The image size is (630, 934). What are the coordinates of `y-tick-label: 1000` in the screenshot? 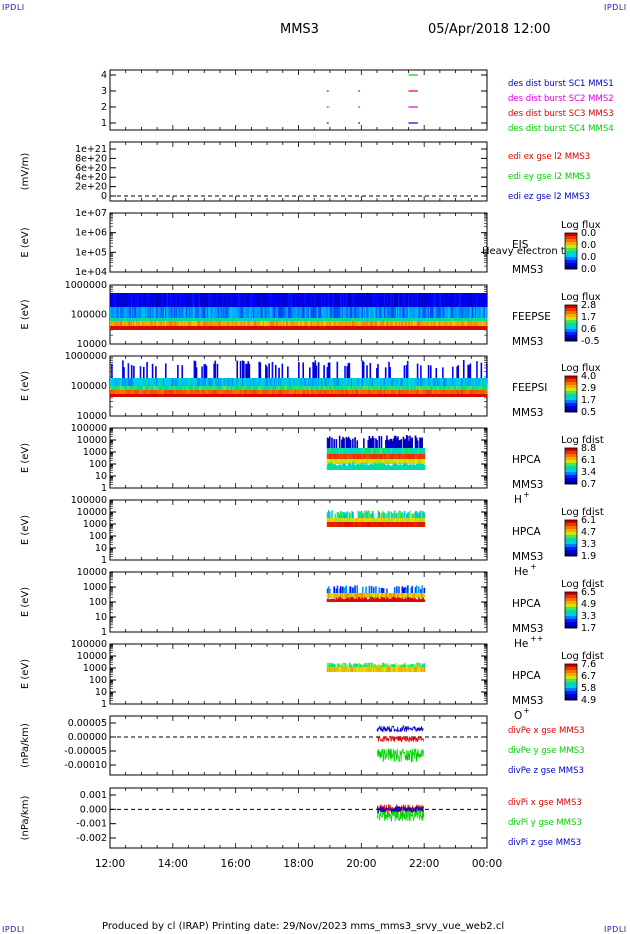 It's located at (95, 524).